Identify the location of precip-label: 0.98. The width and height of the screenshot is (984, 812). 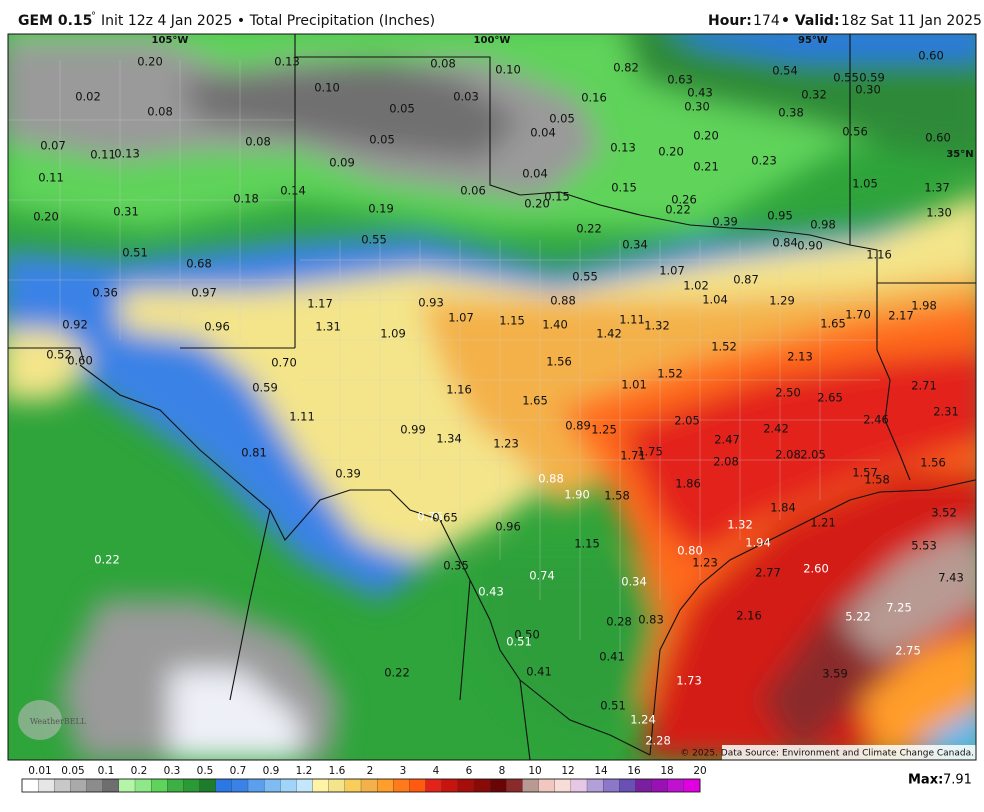
(823, 225).